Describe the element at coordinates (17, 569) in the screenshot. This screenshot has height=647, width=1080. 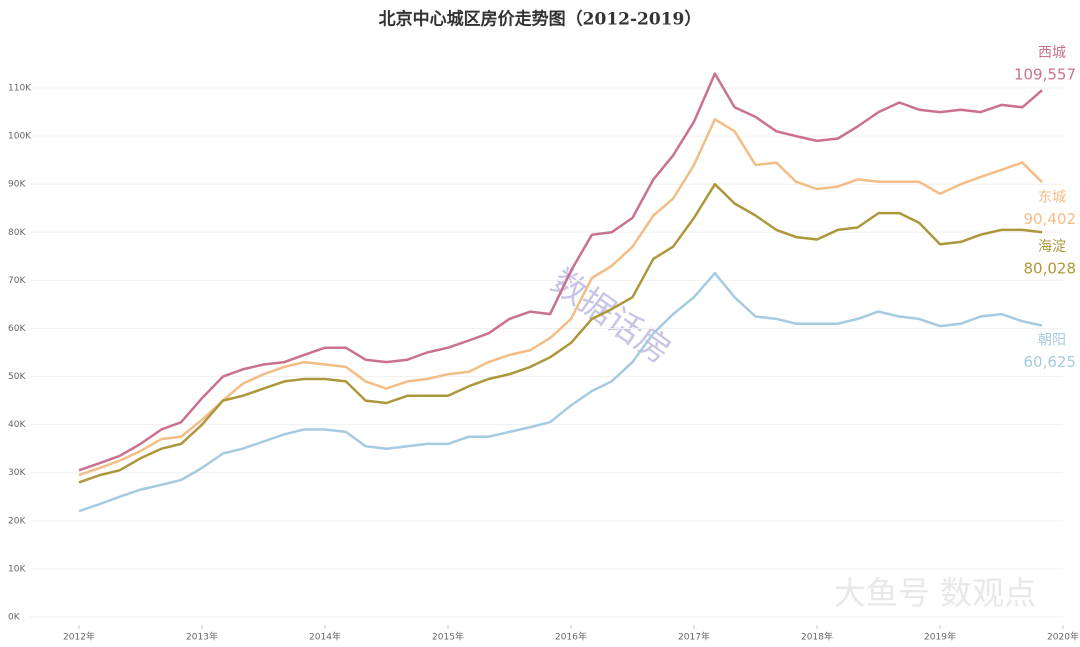
I see `y-tick-label: 10K` at that location.